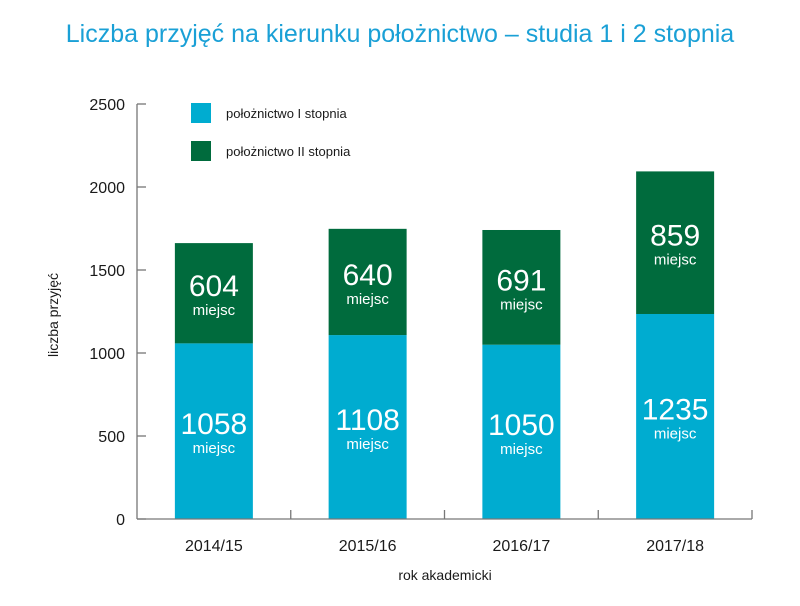 The width and height of the screenshot is (800, 606). Describe the element at coordinates (368, 275) in the screenshot. I see `data-label-value: 640` at that location.